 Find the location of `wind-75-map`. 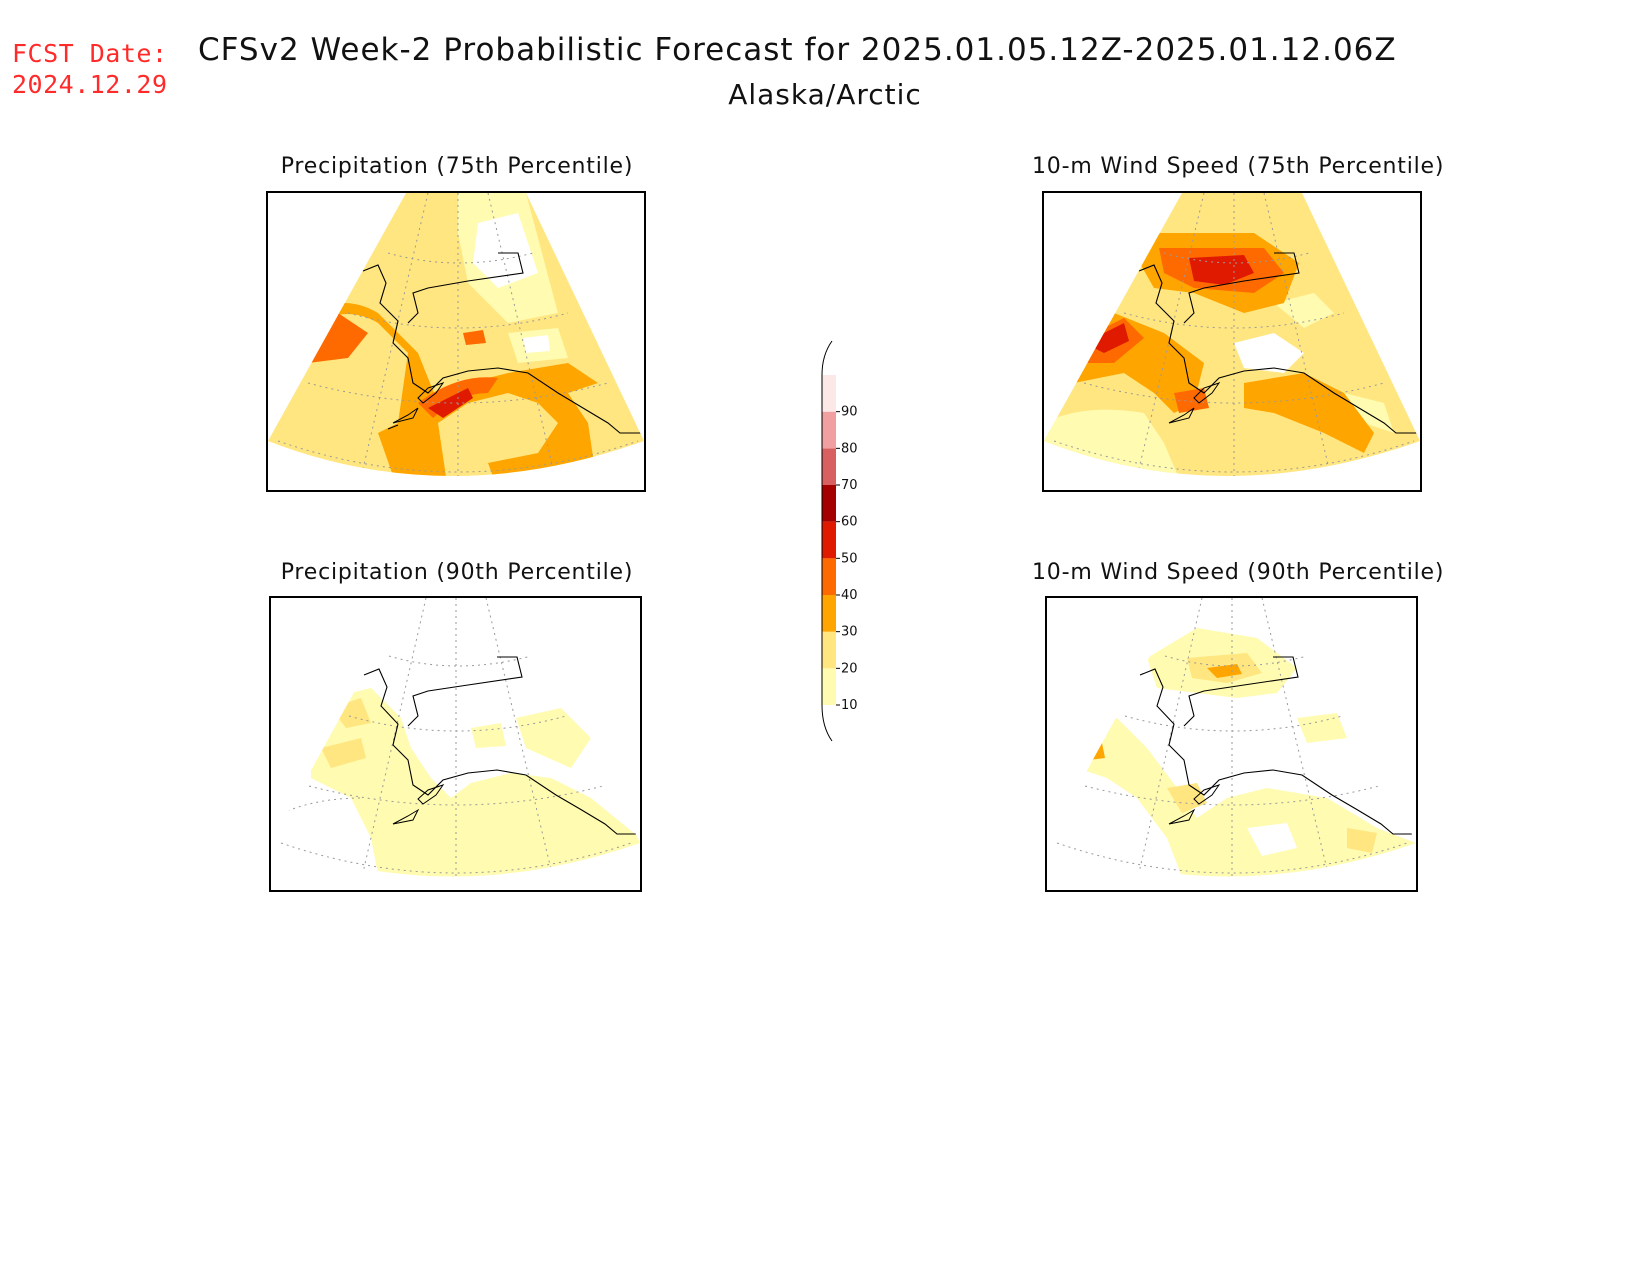

wind-75-map is located at coordinates (1232, 334).